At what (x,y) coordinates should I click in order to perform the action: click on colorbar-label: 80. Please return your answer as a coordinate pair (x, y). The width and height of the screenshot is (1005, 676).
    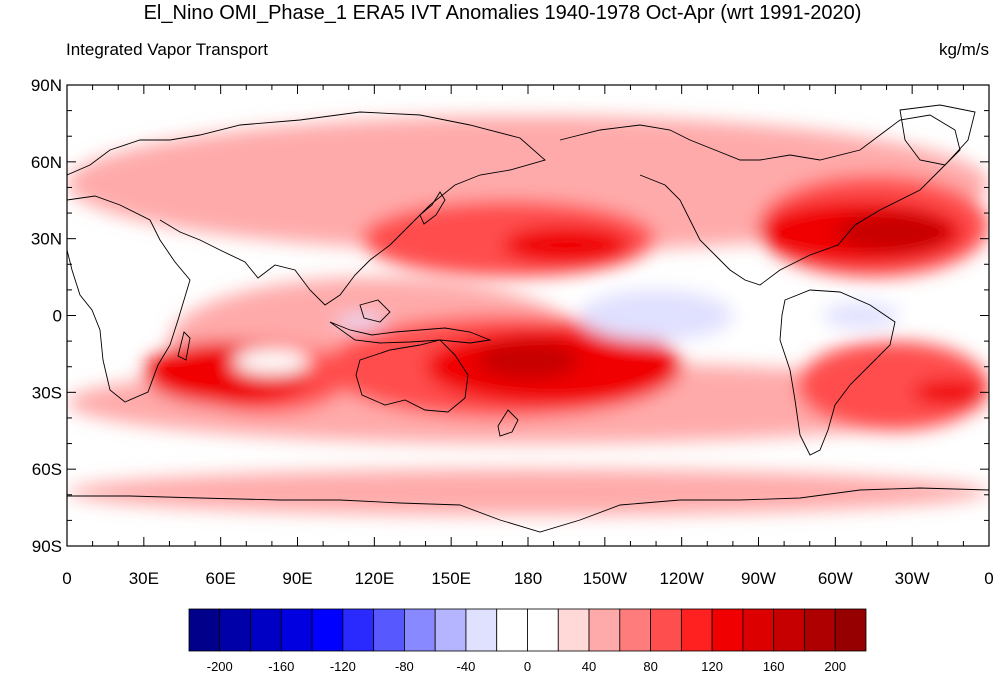
    Looking at the image, I should click on (650, 666).